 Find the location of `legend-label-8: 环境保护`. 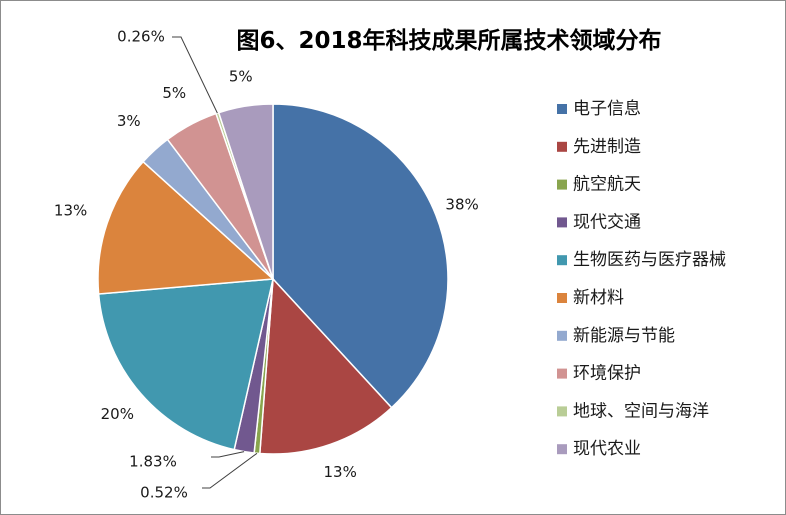

legend-label-8: 环境保护 is located at coordinates (607, 374).